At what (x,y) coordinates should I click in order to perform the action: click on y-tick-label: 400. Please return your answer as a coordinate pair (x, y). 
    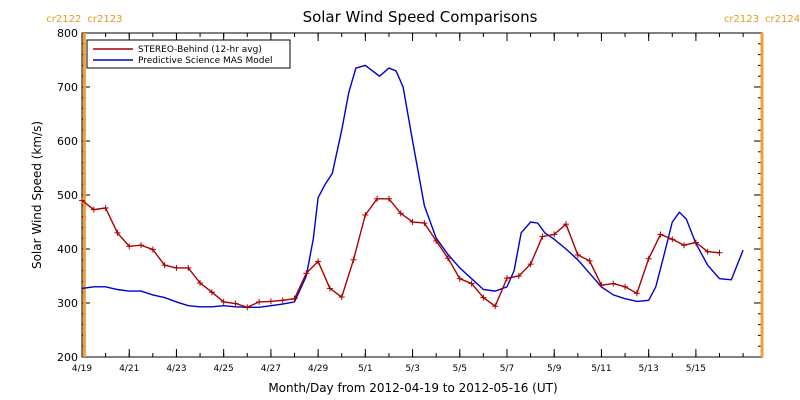
    Looking at the image, I should click on (67, 249).